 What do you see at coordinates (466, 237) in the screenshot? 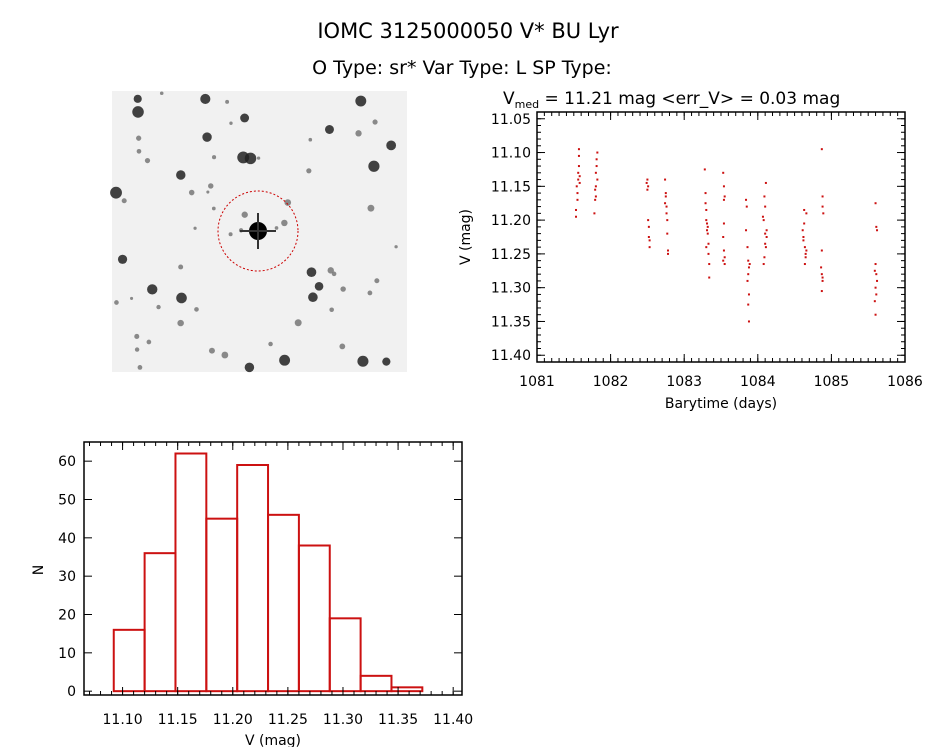
I see `y-axis-label: V (mag)` at bounding box center [466, 237].